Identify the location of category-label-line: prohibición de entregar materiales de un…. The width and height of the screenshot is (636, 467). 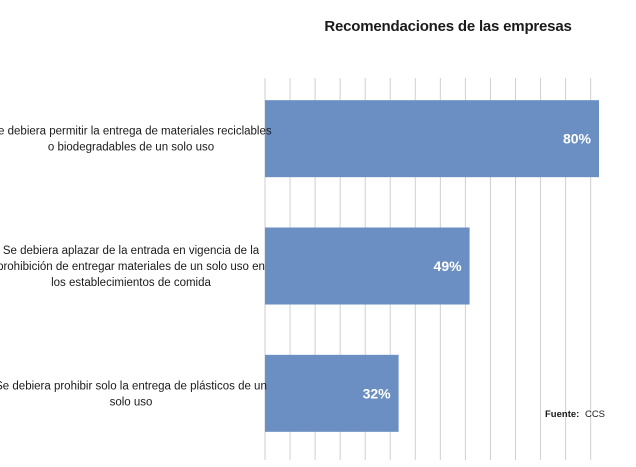
(132, 267).